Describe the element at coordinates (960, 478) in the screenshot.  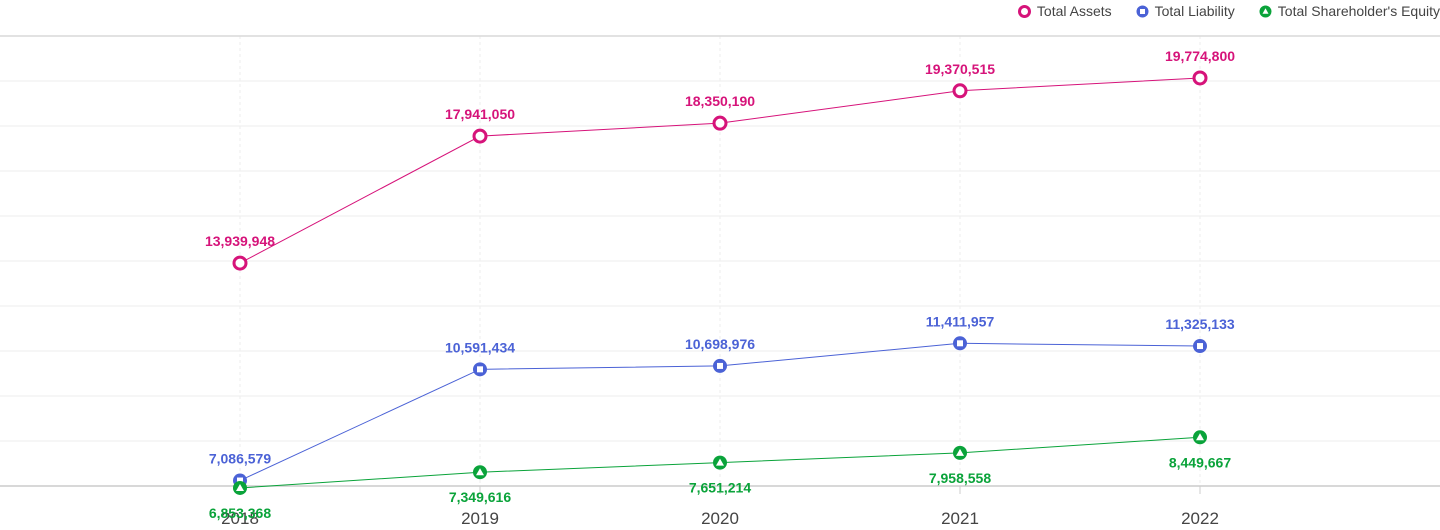
I see `data-label: 7,958,558` at that location.